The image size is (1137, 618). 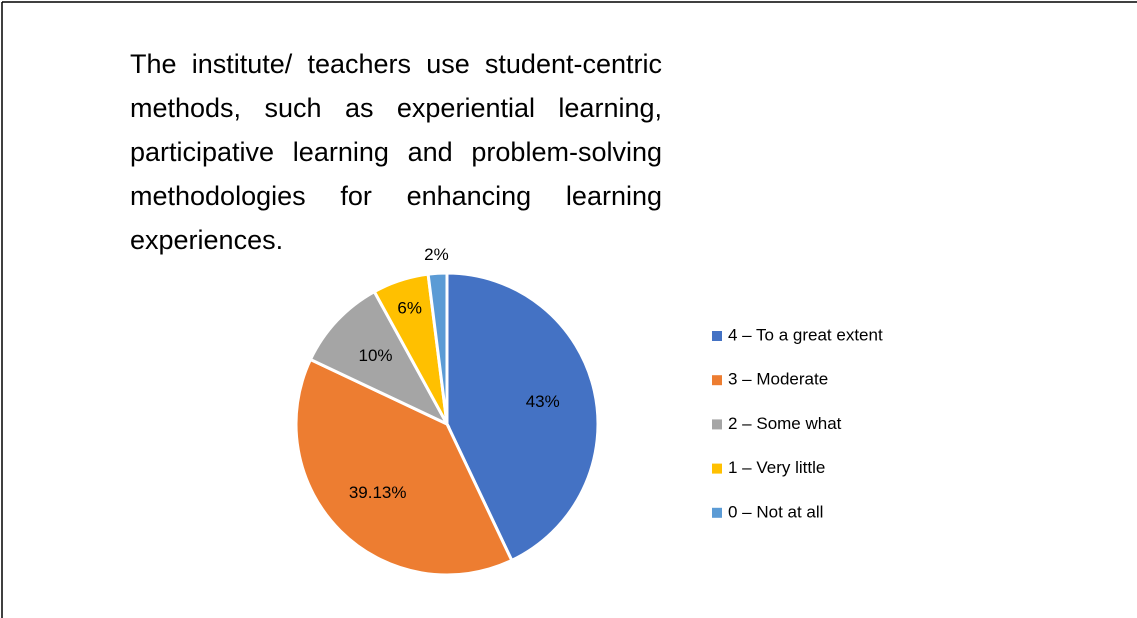 I want to click on data-label: 39.13%, so click(x=378, y=492).